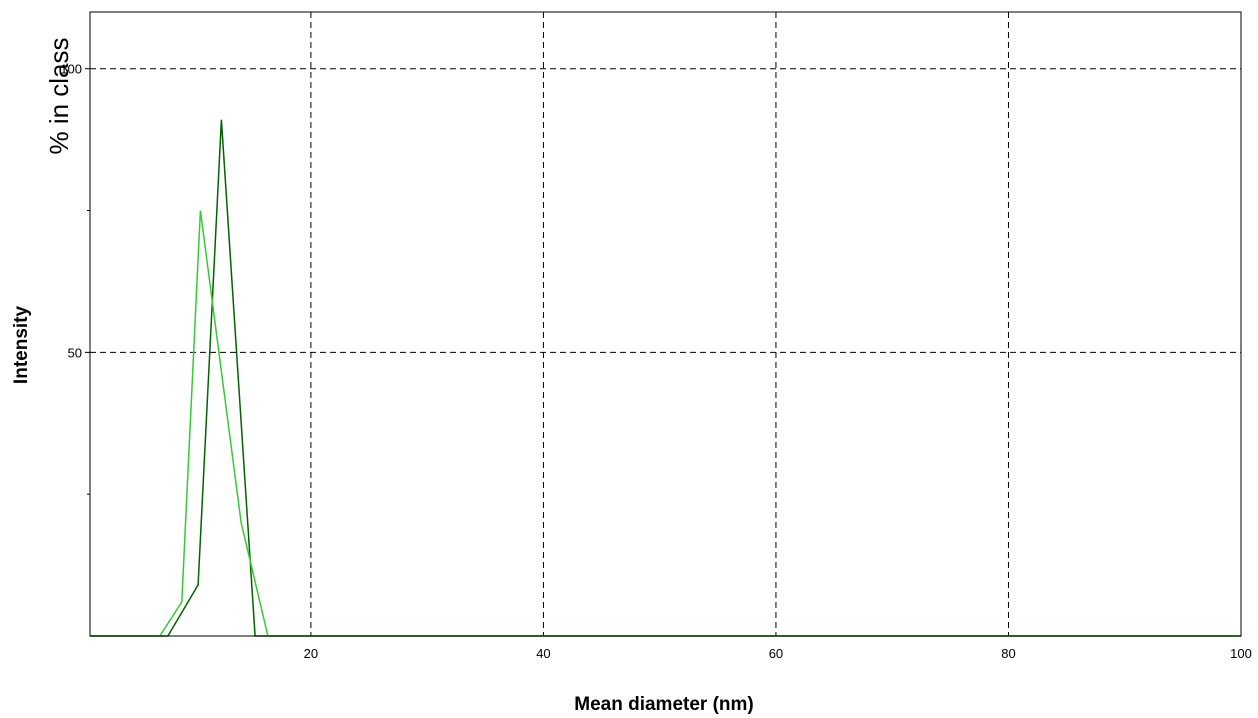 The image size is (1258, 718). I want to click on x-tick-labels: 20 40 60 80 100, so click(778, 653).